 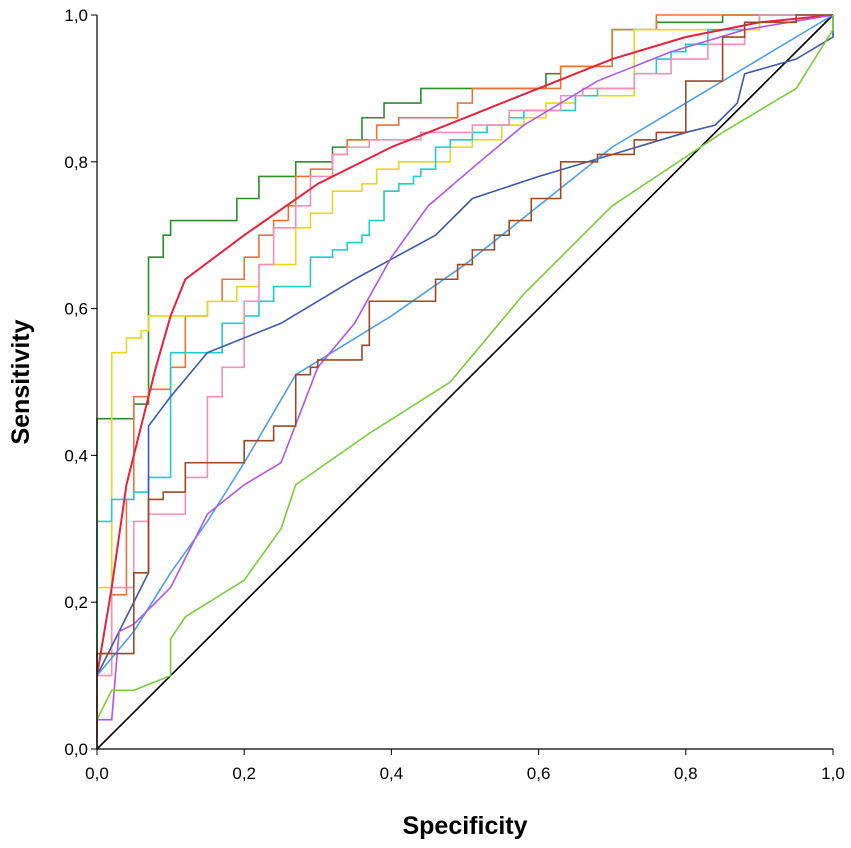 What do you see at coordinates (539, 773) in the screenshot?
I see `x-tick-label: 0,6` at bounding box center [539, 773].